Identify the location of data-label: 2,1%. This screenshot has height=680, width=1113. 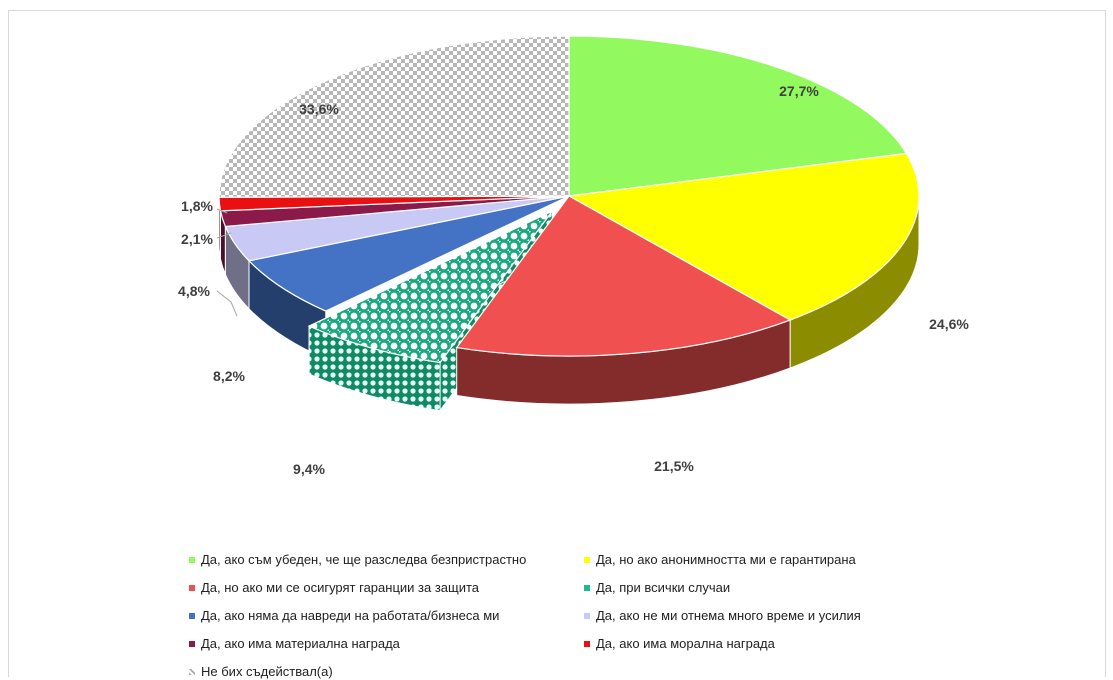
(197, 239).